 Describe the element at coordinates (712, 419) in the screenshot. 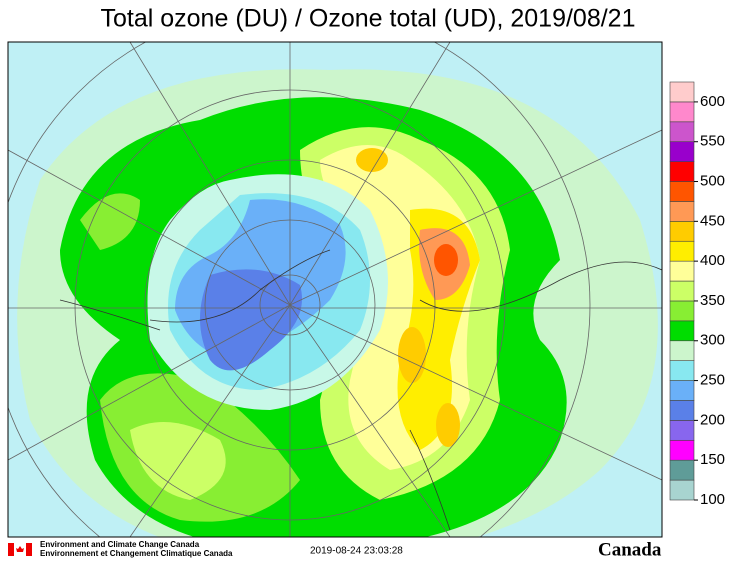

I see `colorbar-tick-label: 200` at that location.